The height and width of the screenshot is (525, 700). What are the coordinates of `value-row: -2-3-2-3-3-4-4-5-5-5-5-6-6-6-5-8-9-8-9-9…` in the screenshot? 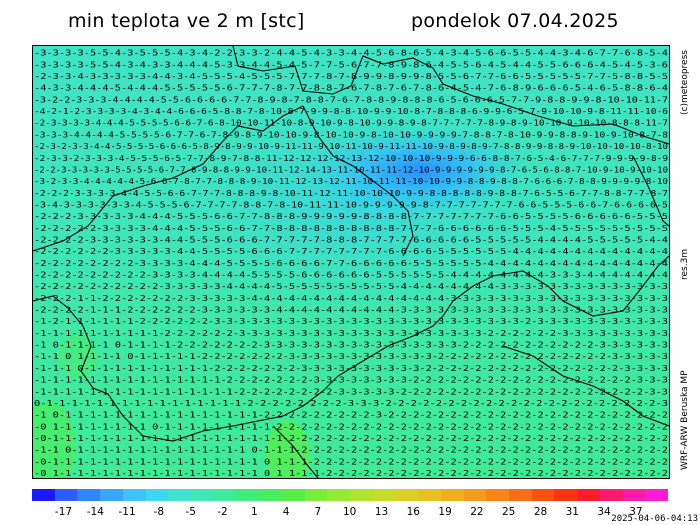 It's located at (351, 146).